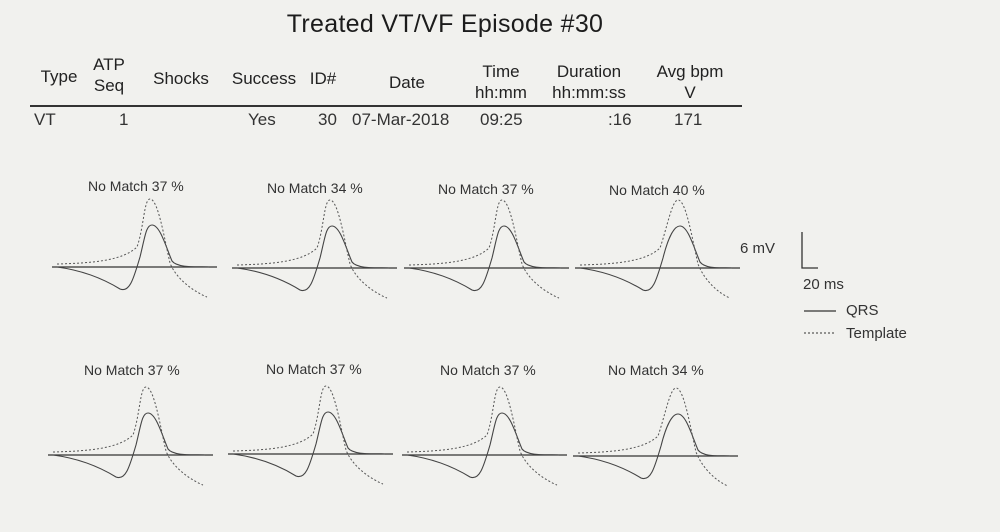  Describe the element at coordinates (386, 106) in the screenshot. I see `header-rule` at that location.